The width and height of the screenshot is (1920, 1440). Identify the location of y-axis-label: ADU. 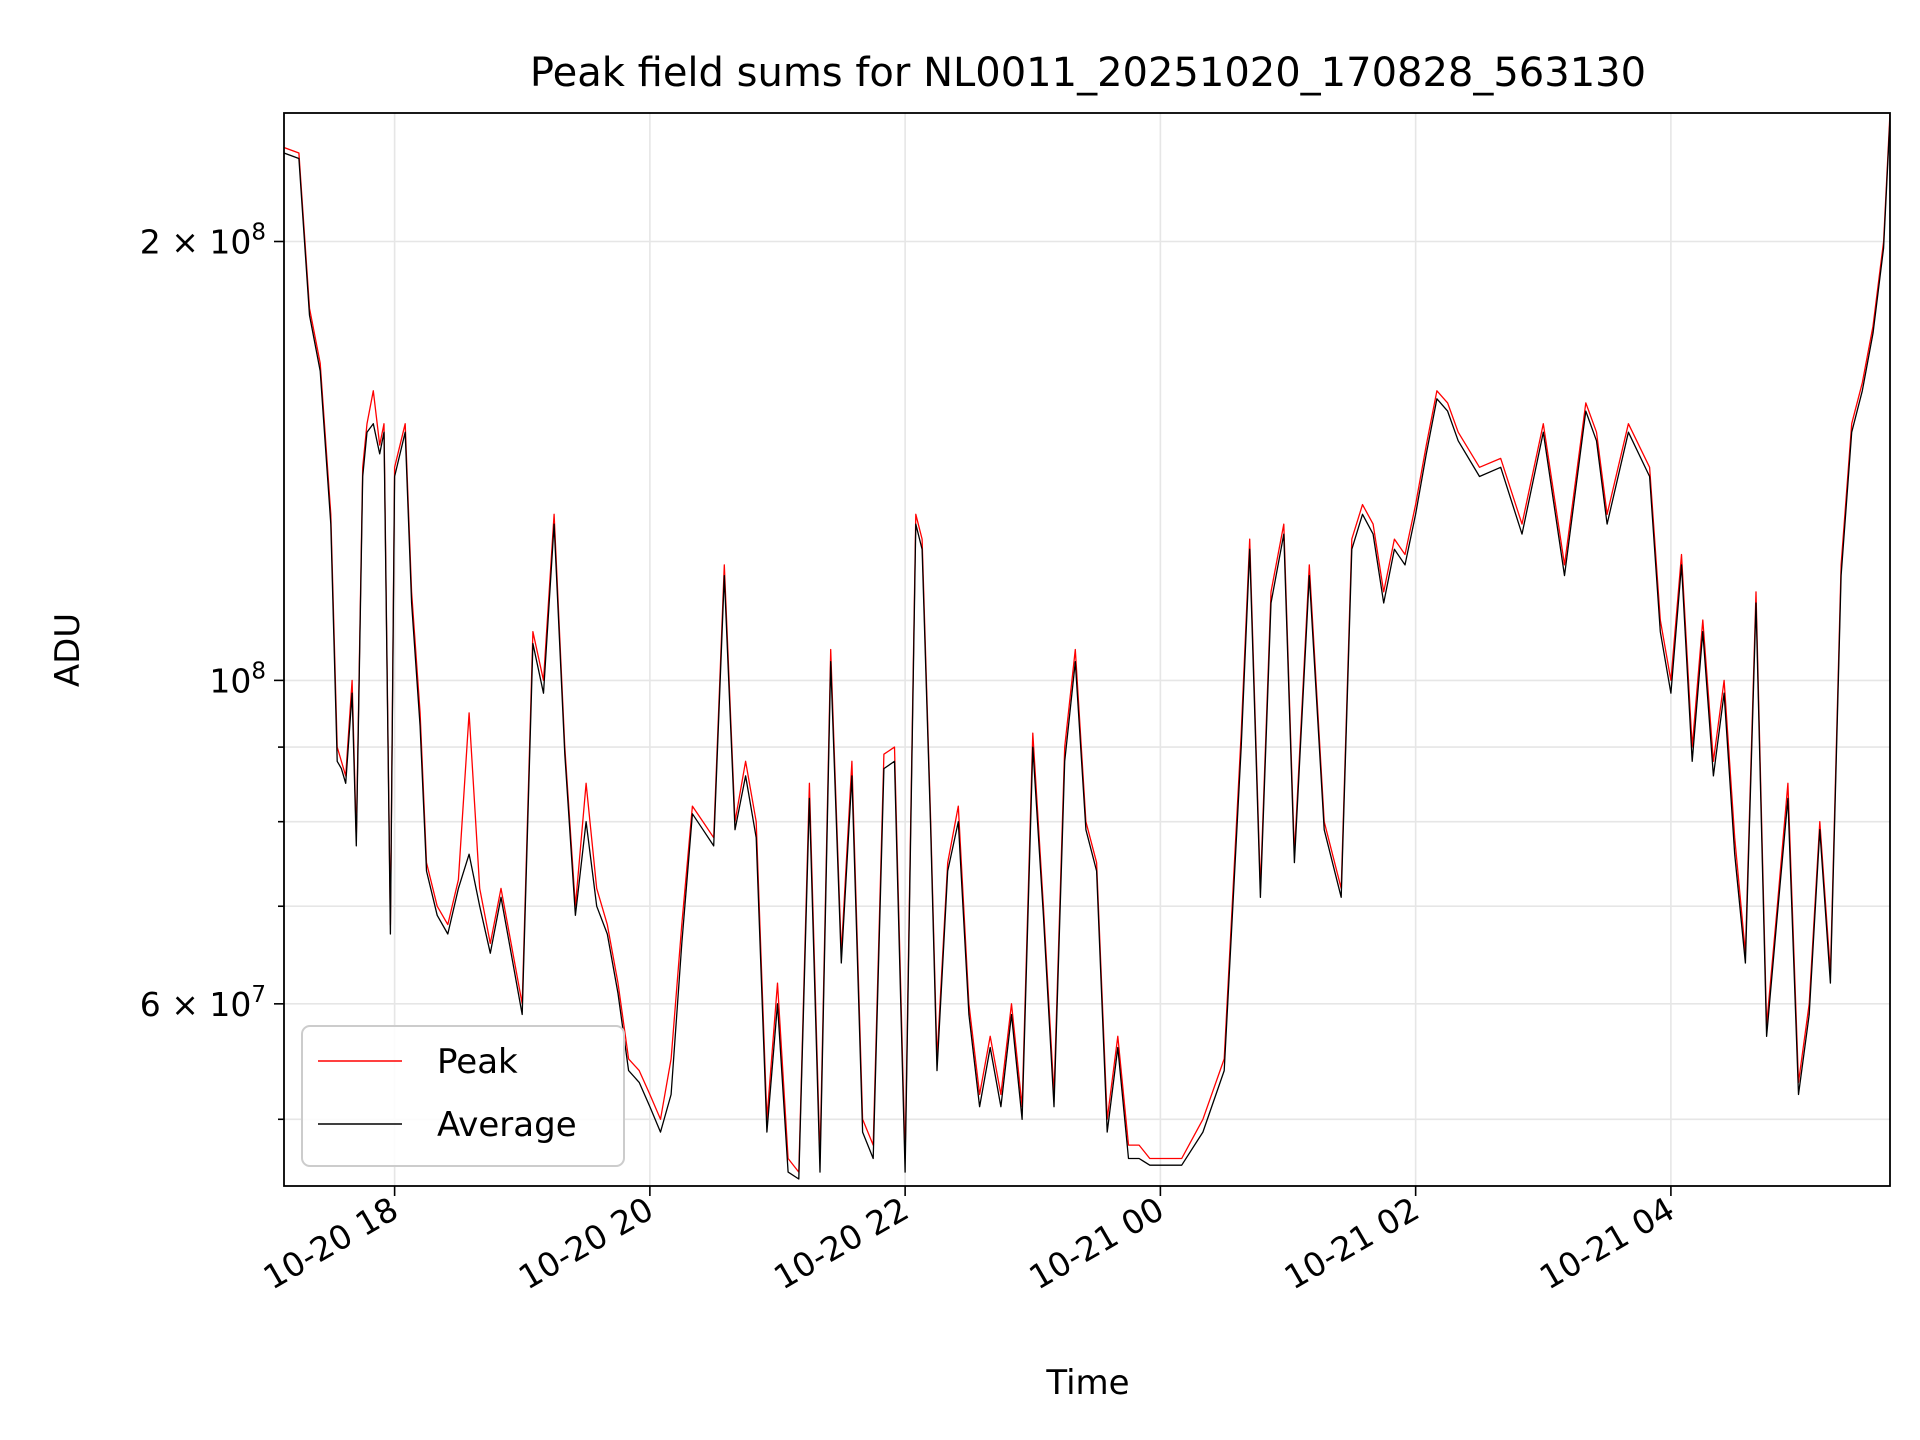
(68, 650).